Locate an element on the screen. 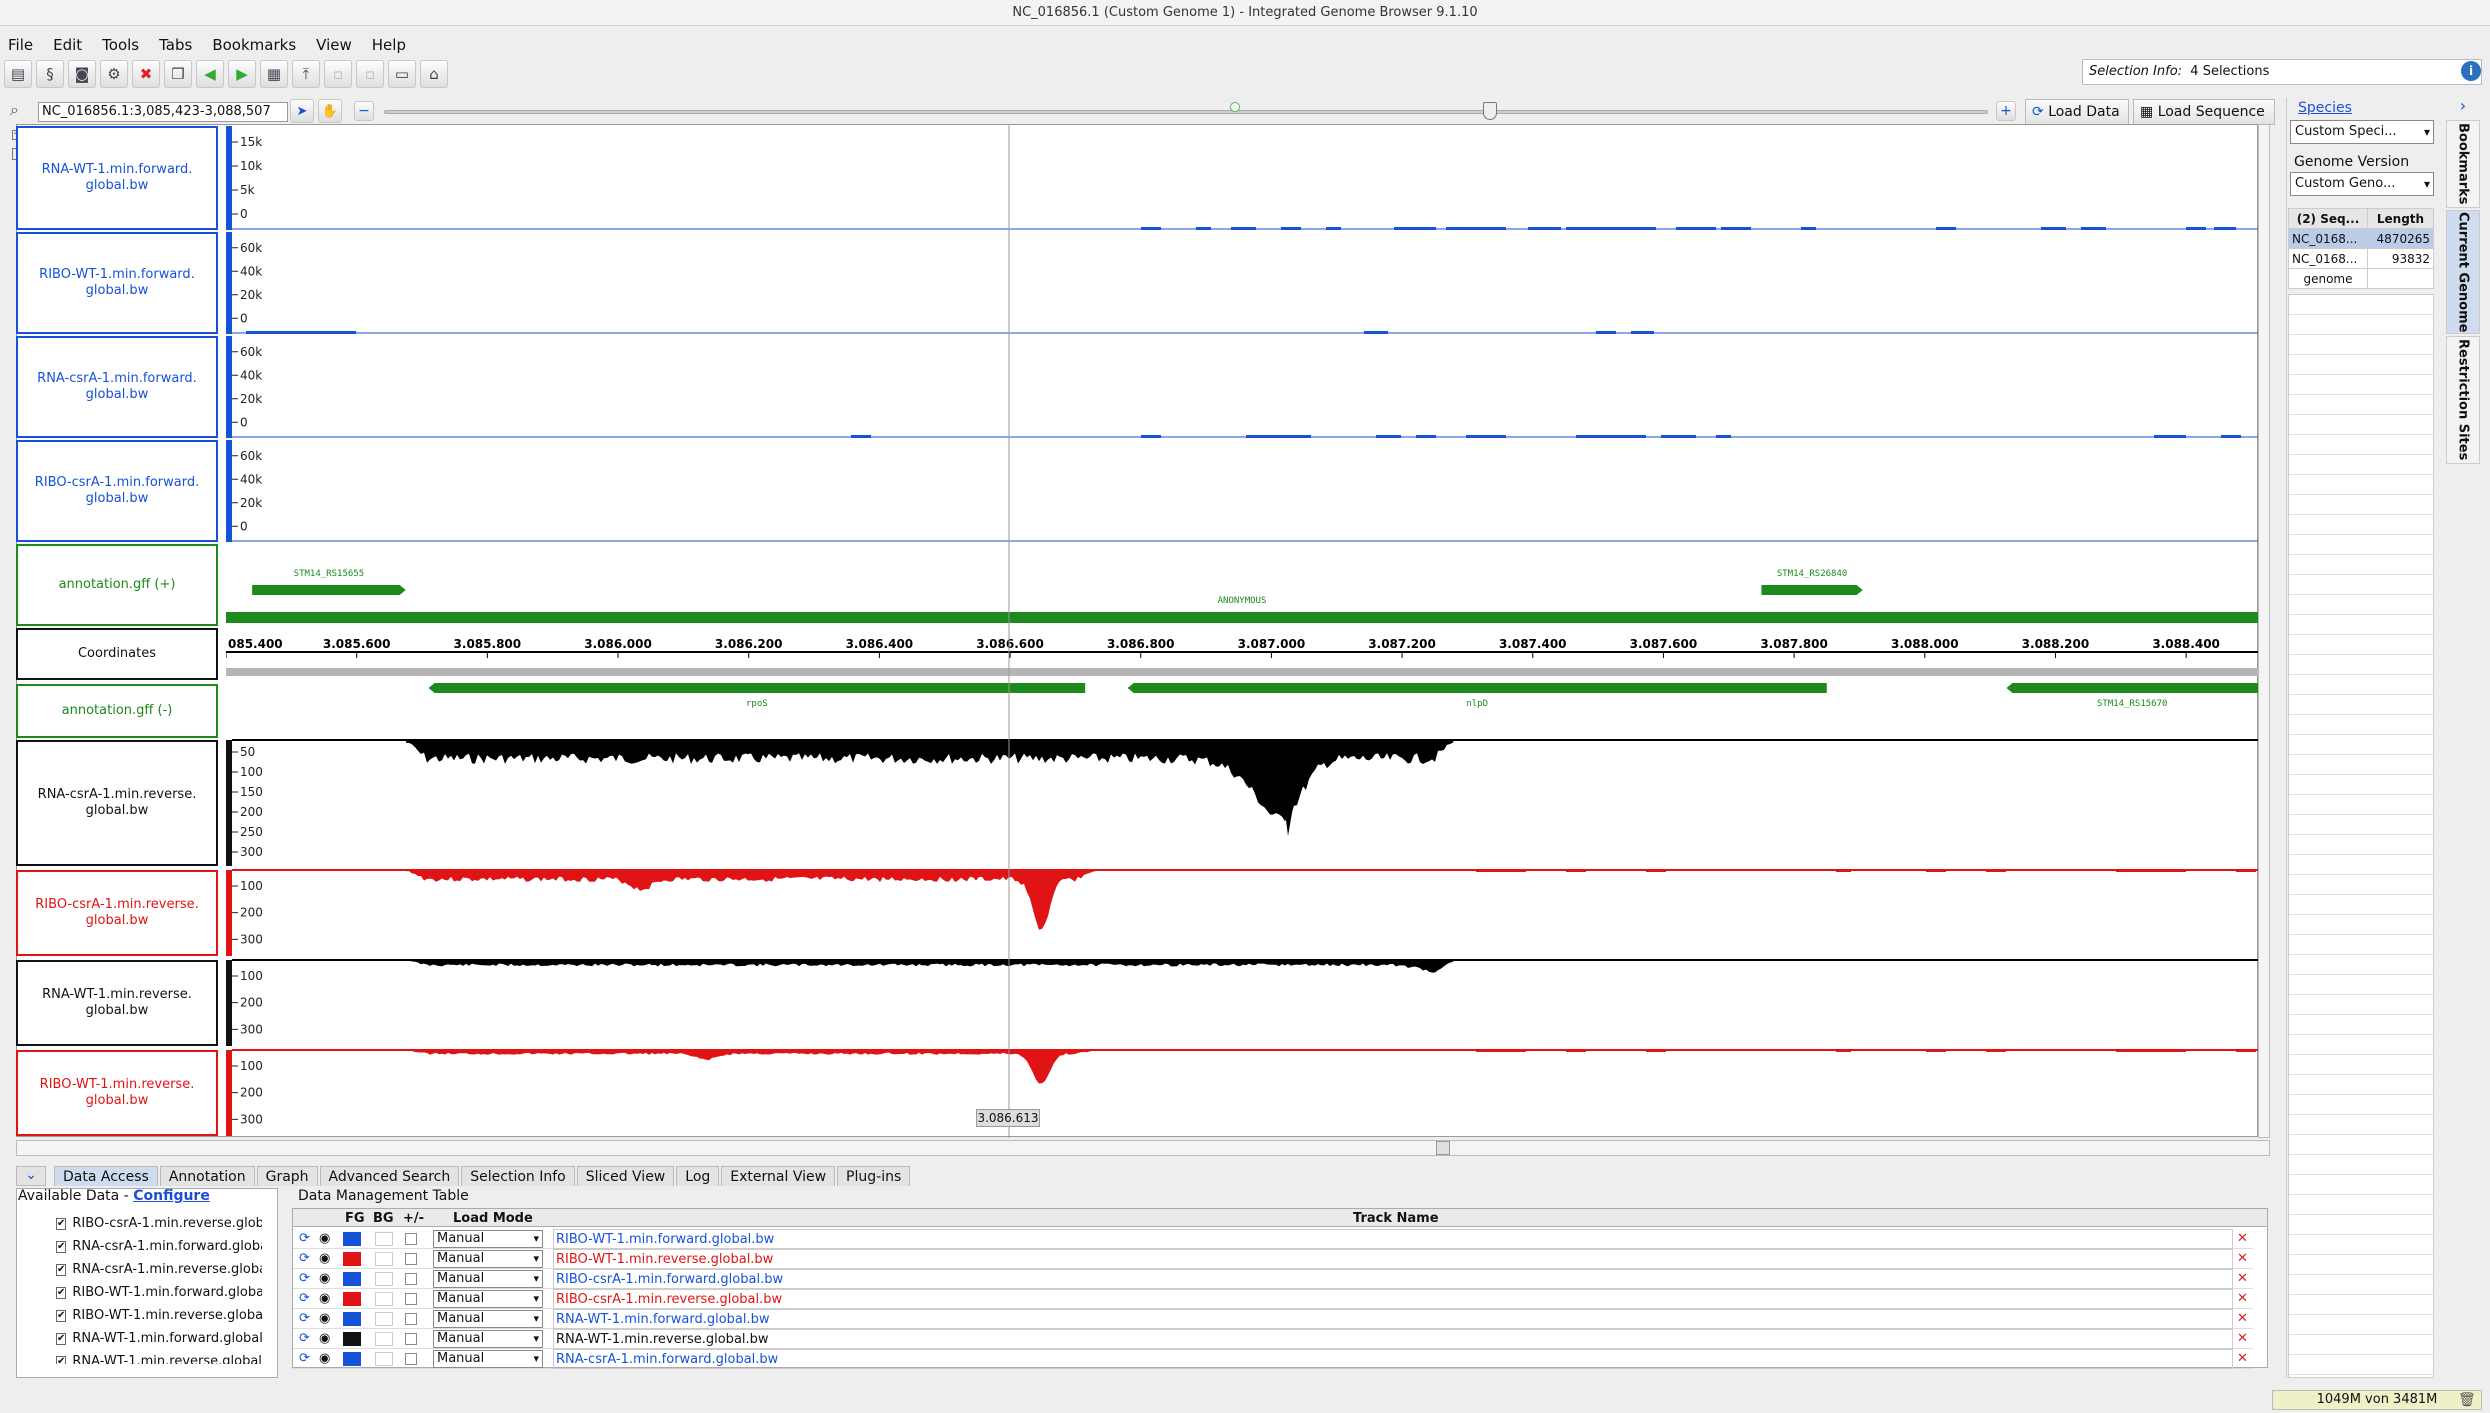 The height and width of the screenshot is (1413, 2490). configure-link: Configure is located at coordinates (171, 1196).